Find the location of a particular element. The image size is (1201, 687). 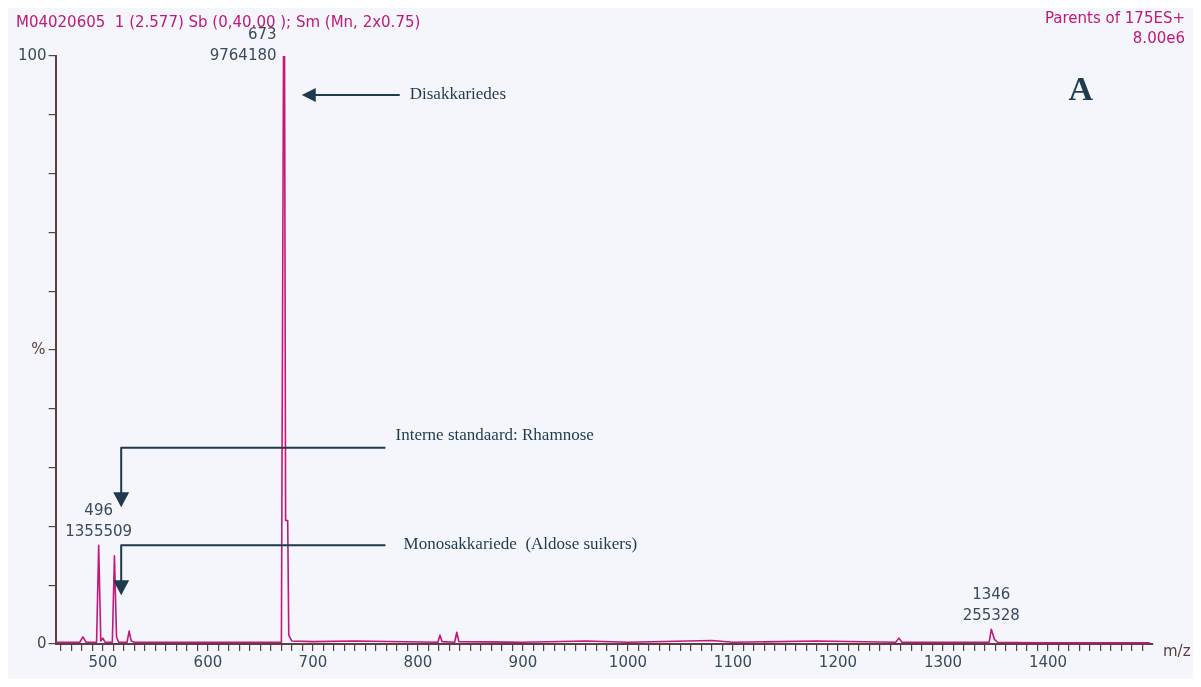

annotation: A is located at coordinates (1081, 88).